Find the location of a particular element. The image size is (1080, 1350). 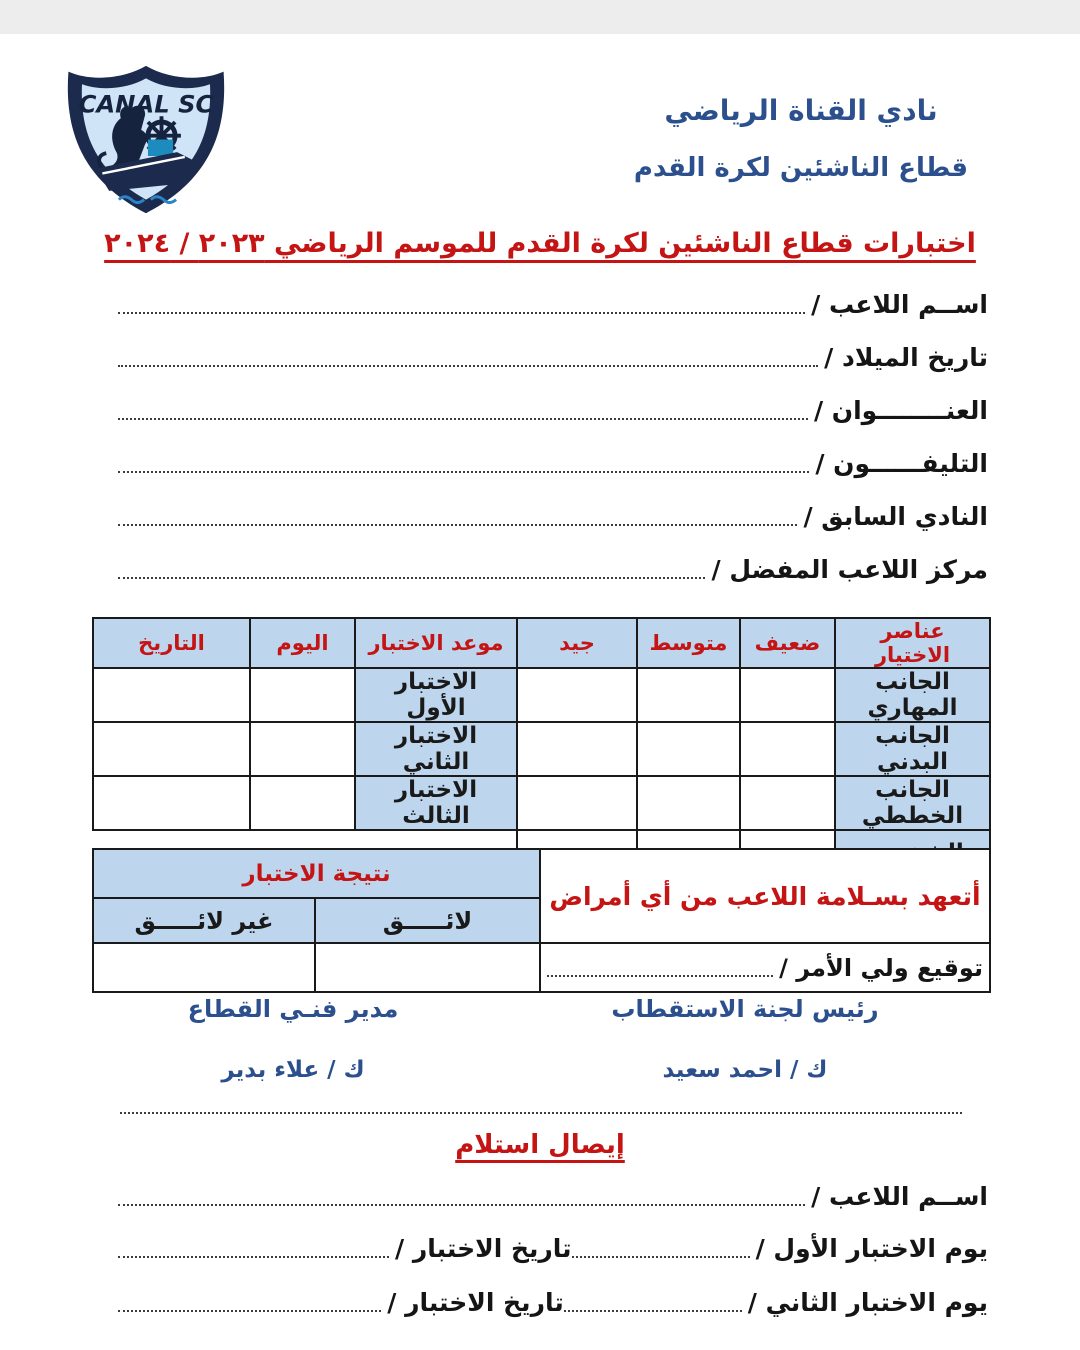

field-previous-club: النادي السابق / is located at coordinates (553, 515).